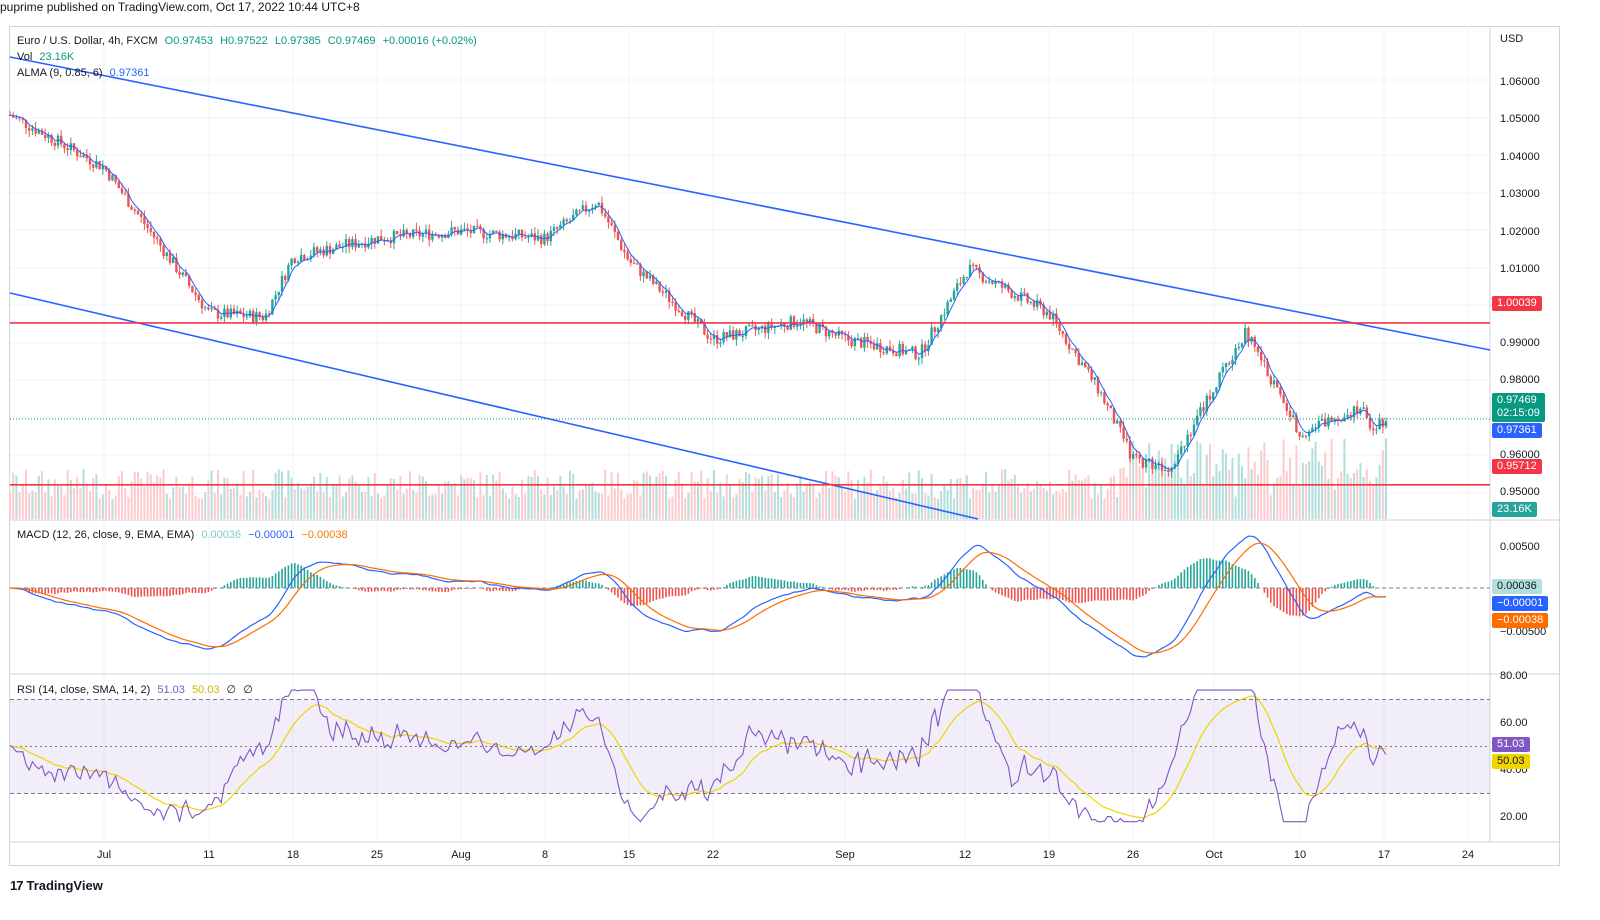 The width and height of the screenshot is (1600, 920). Describe the element at coordinates (56, 885) in the screenshot. I see `tradingview-logo: 17 TradingView` at that location.